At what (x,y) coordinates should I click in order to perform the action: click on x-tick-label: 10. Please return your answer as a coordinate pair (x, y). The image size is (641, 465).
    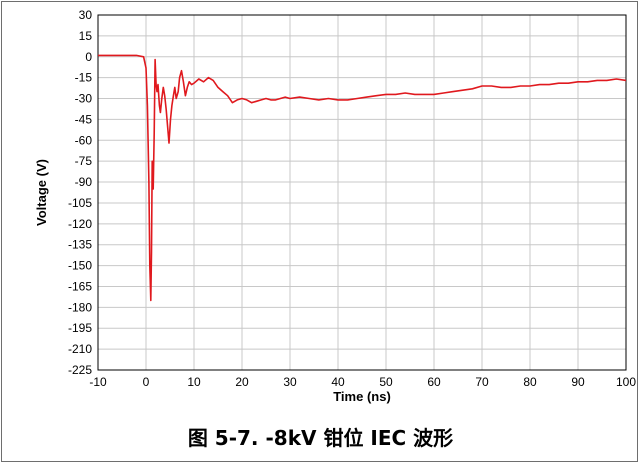
    Looking at the image, I should click on (194, 382).